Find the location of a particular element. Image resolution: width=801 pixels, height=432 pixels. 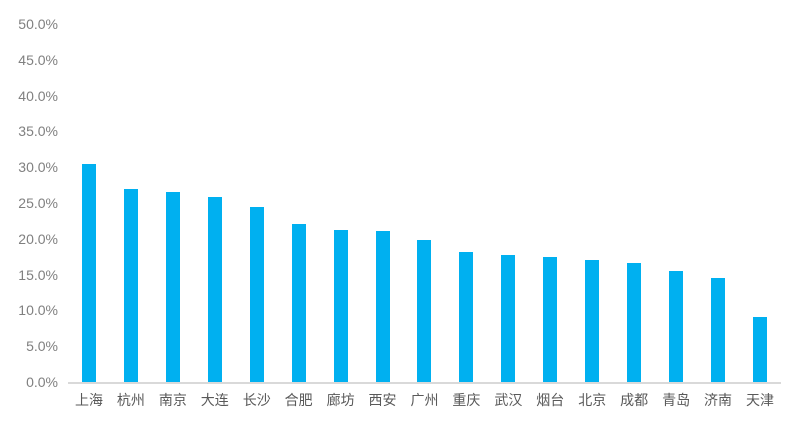

y-tick-label: 10.0% is located at coordinates (38, 310).